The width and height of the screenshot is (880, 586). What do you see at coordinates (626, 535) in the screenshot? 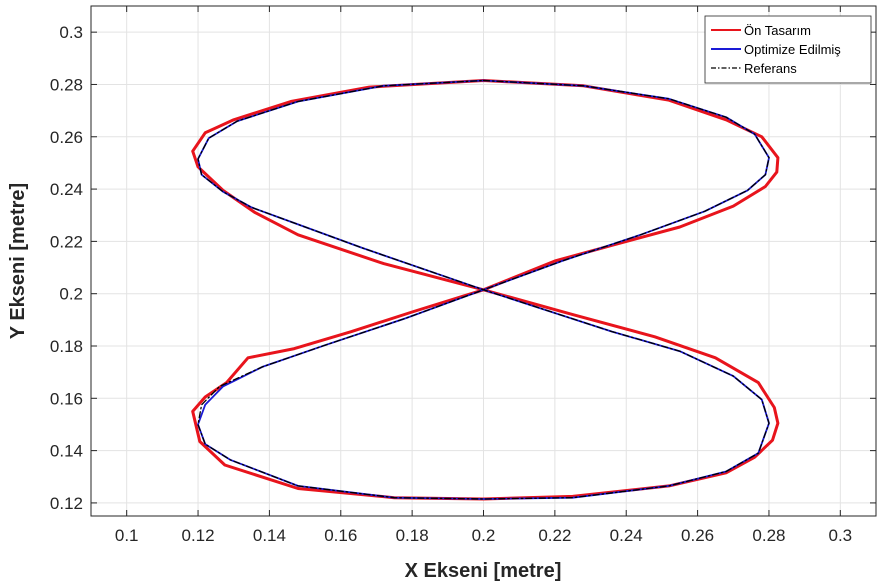
I see `x-tick-label: 0.24` at bounding box center [626, 535].